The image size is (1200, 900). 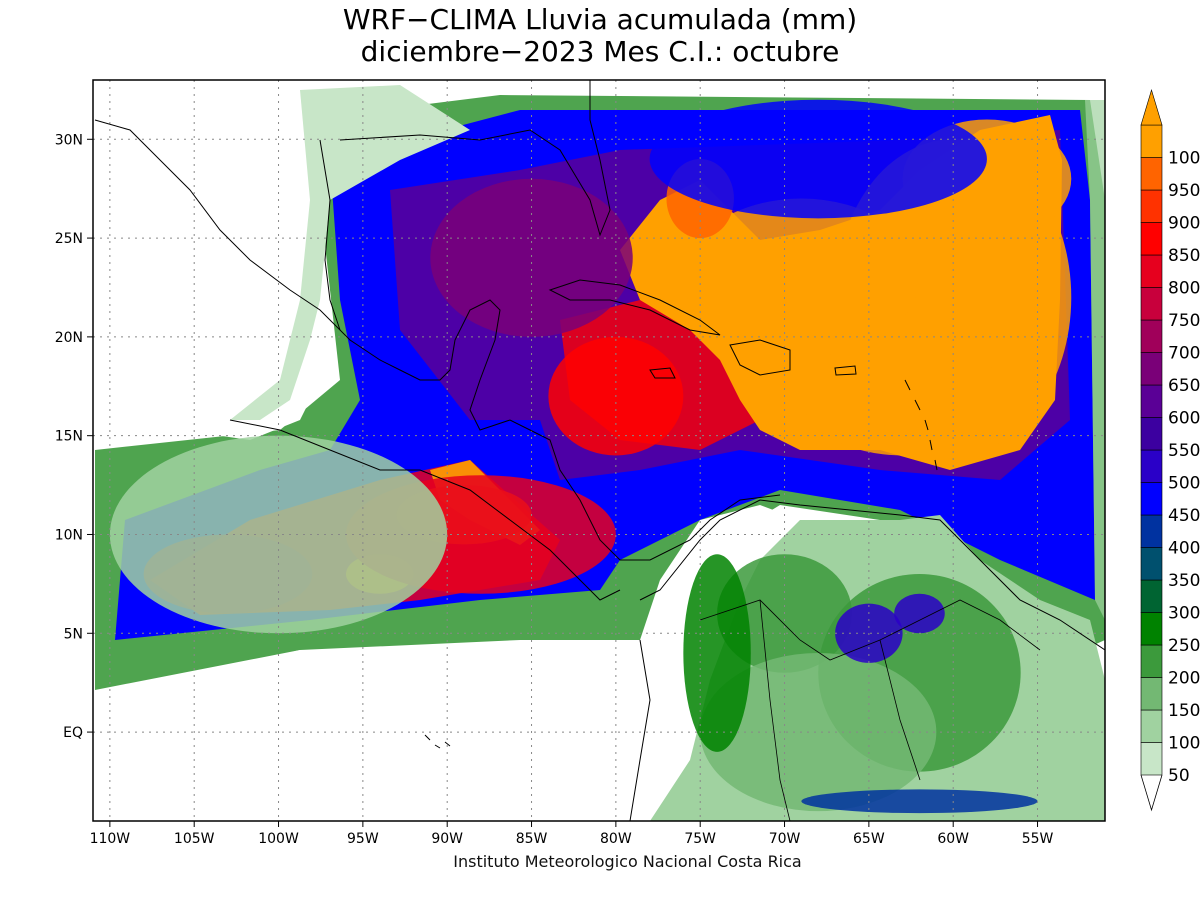 I want to click on longitude-label: 75W, so click(x=700, y=839).